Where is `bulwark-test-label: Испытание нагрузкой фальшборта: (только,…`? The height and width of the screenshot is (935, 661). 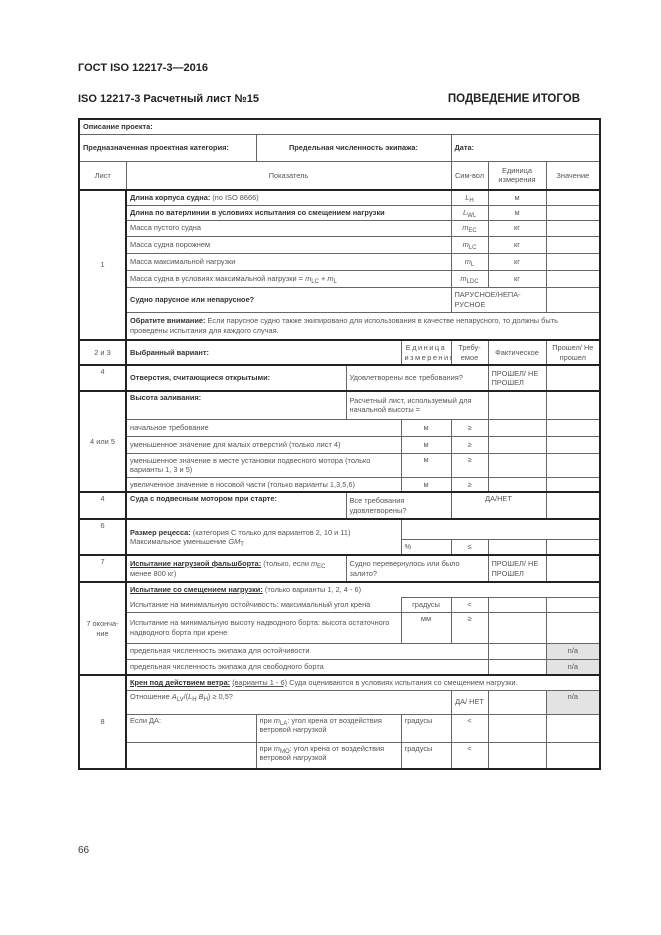 bulwark-test-label: Испытание нагрузкой фальшборта: (только,… is located at coordinates (236, 568).